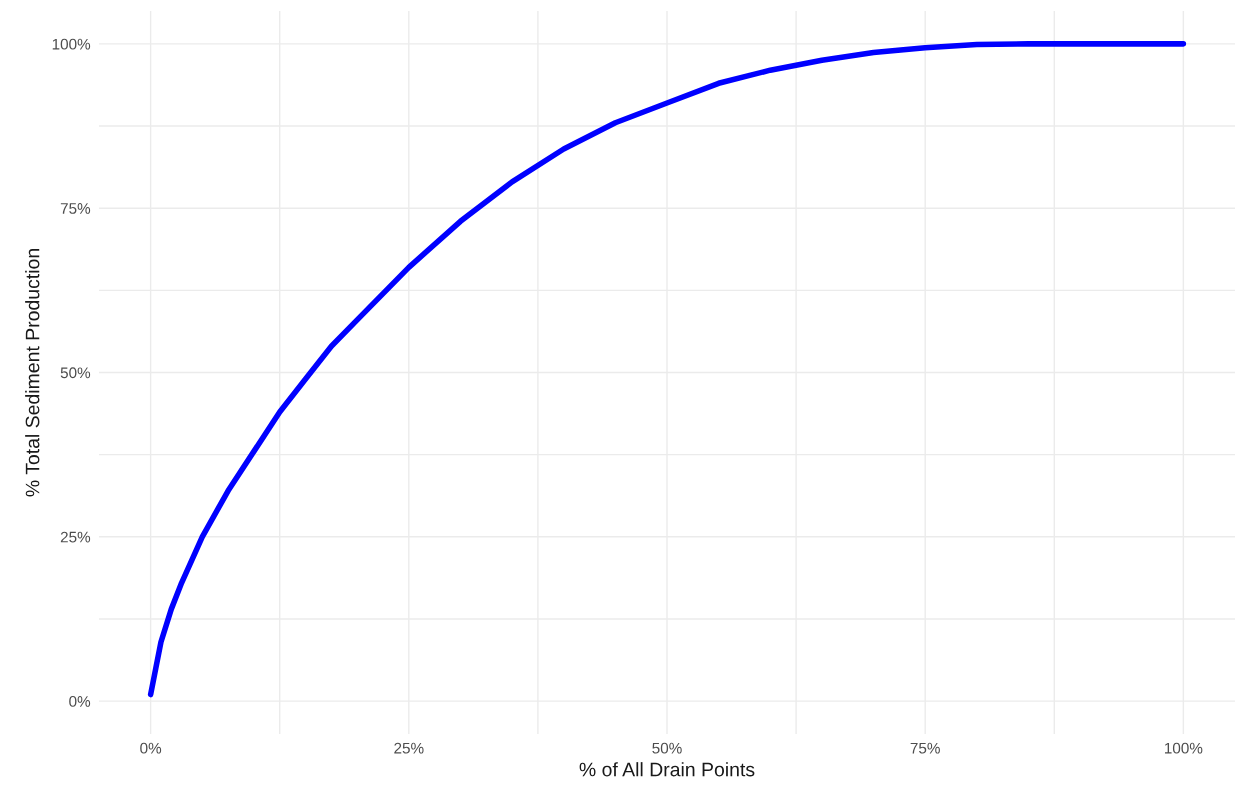 Image resolution: width=1236 pixels, height=791 pixels. Describe the element at coordinates (667, 748) in the screenshot. I see `x-tick-label: 50%` at that location.